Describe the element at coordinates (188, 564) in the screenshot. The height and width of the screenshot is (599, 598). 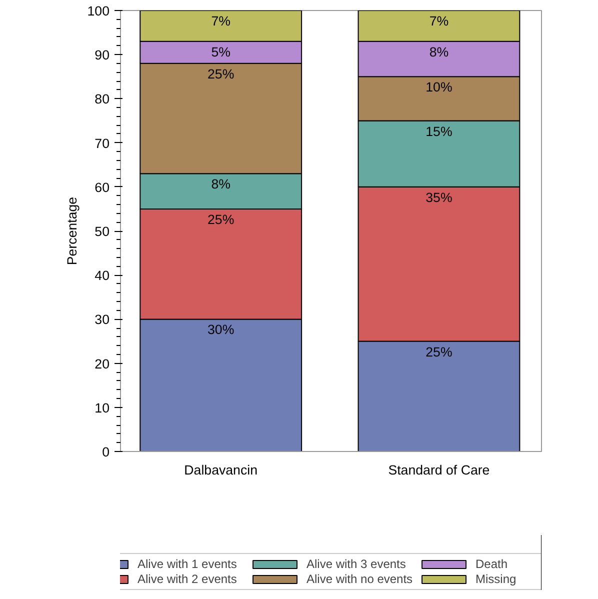
I see `legend-label: Alive with 1 events` at that location.